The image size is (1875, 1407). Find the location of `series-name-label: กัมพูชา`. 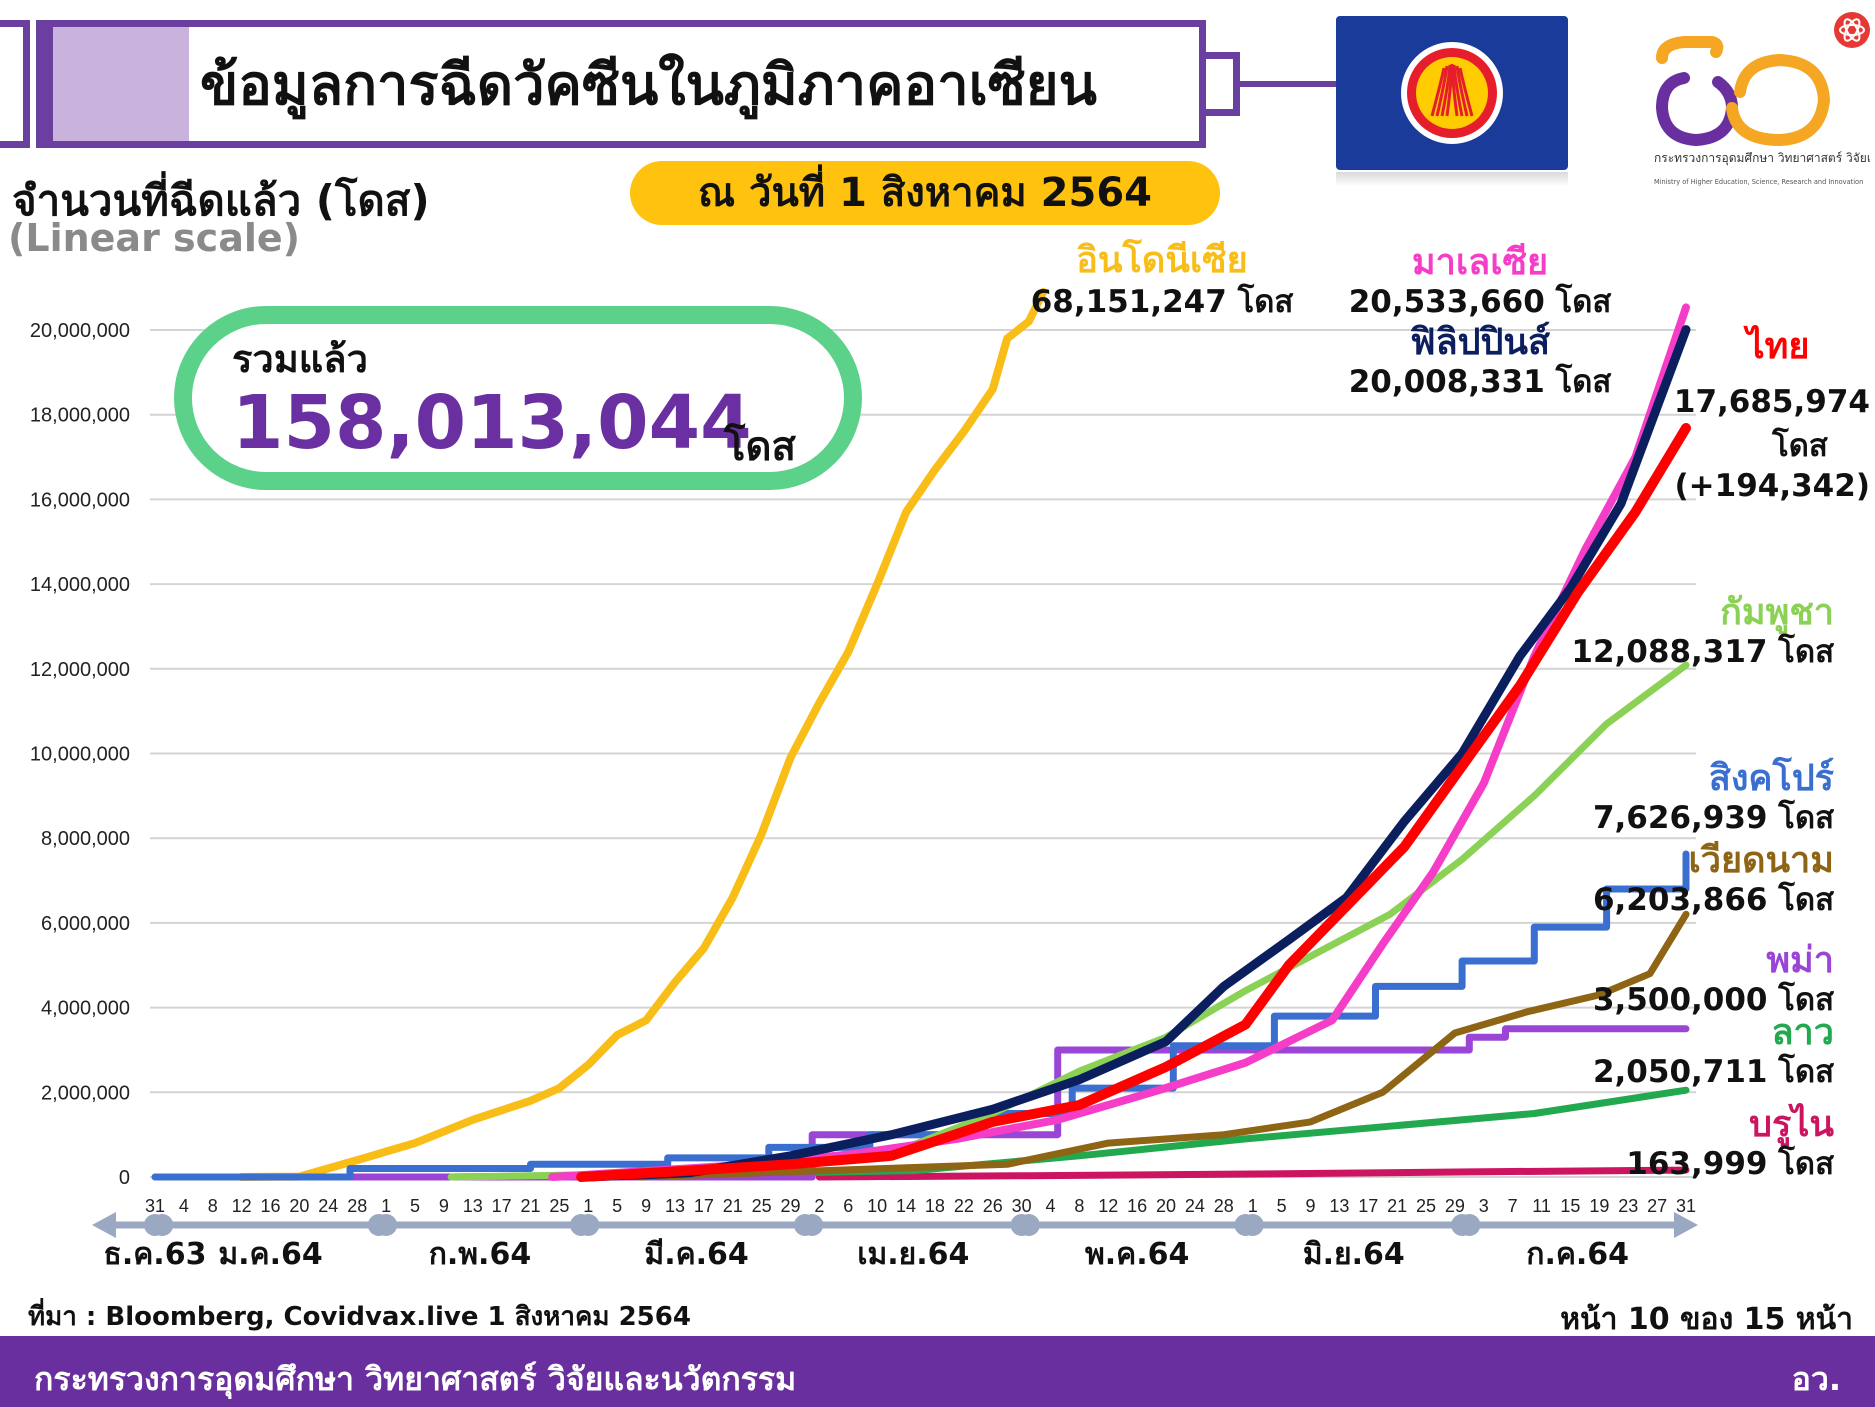

series-name-label: กัมพูชา is located at coordinates (1777, 613).